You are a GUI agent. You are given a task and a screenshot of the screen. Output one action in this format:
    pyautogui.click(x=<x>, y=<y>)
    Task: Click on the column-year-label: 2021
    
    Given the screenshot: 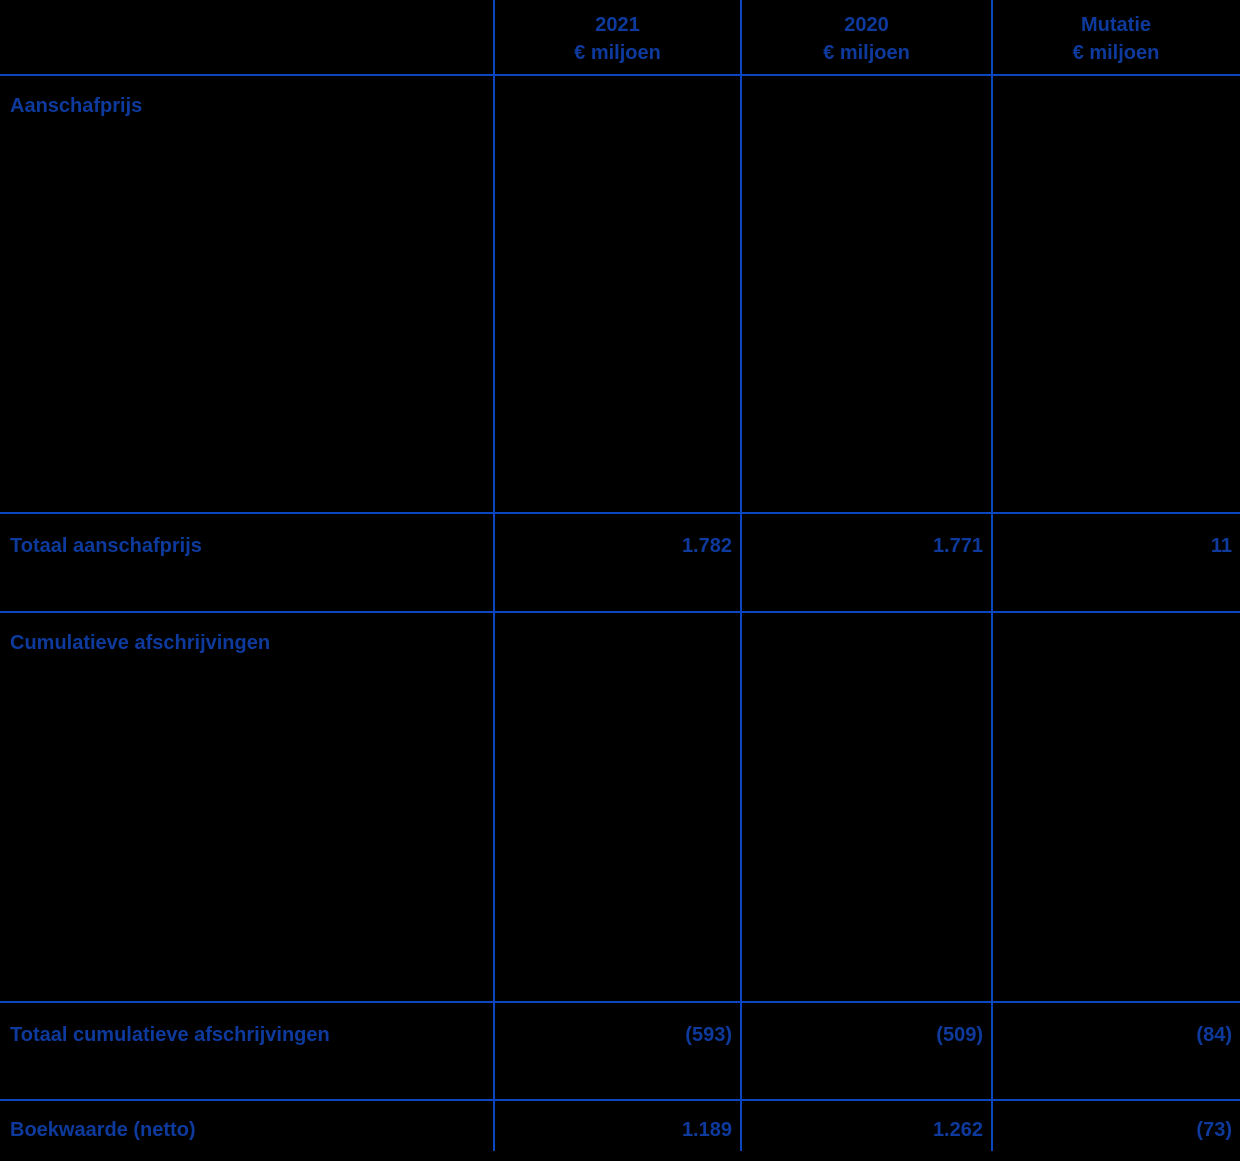 What is the action you would take?
    pyautogui.click(x=617, y=25)
    